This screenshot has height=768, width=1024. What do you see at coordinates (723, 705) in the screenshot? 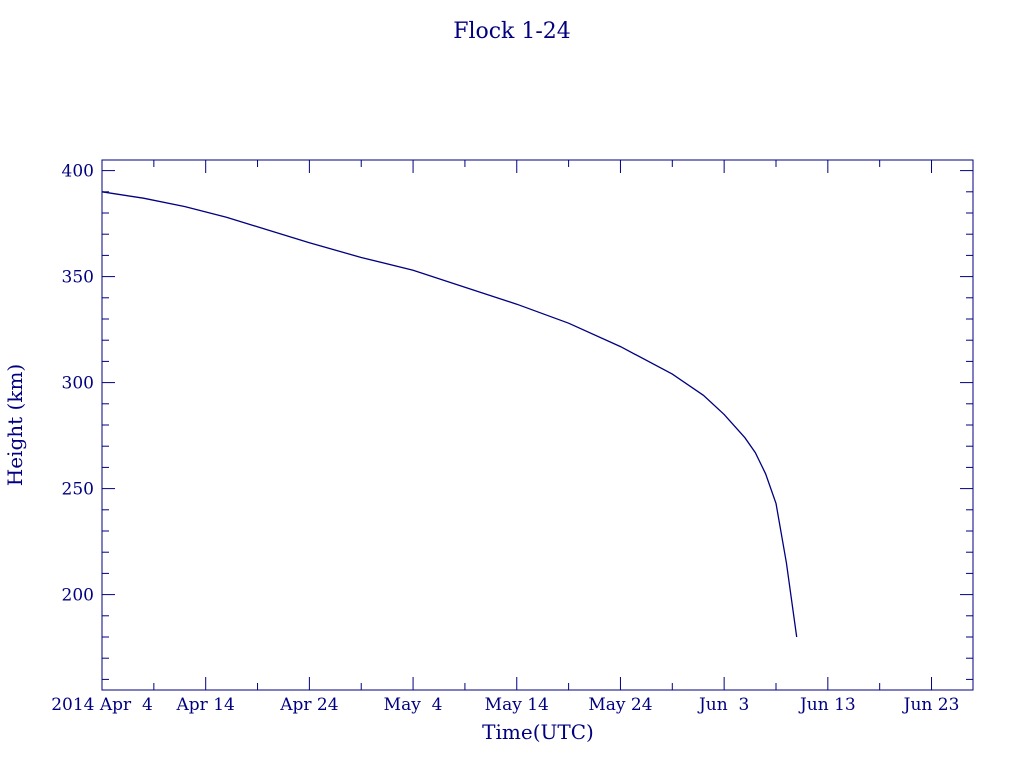
I see `x-tick-label: Jun 3` at bounding box center [723, 705].